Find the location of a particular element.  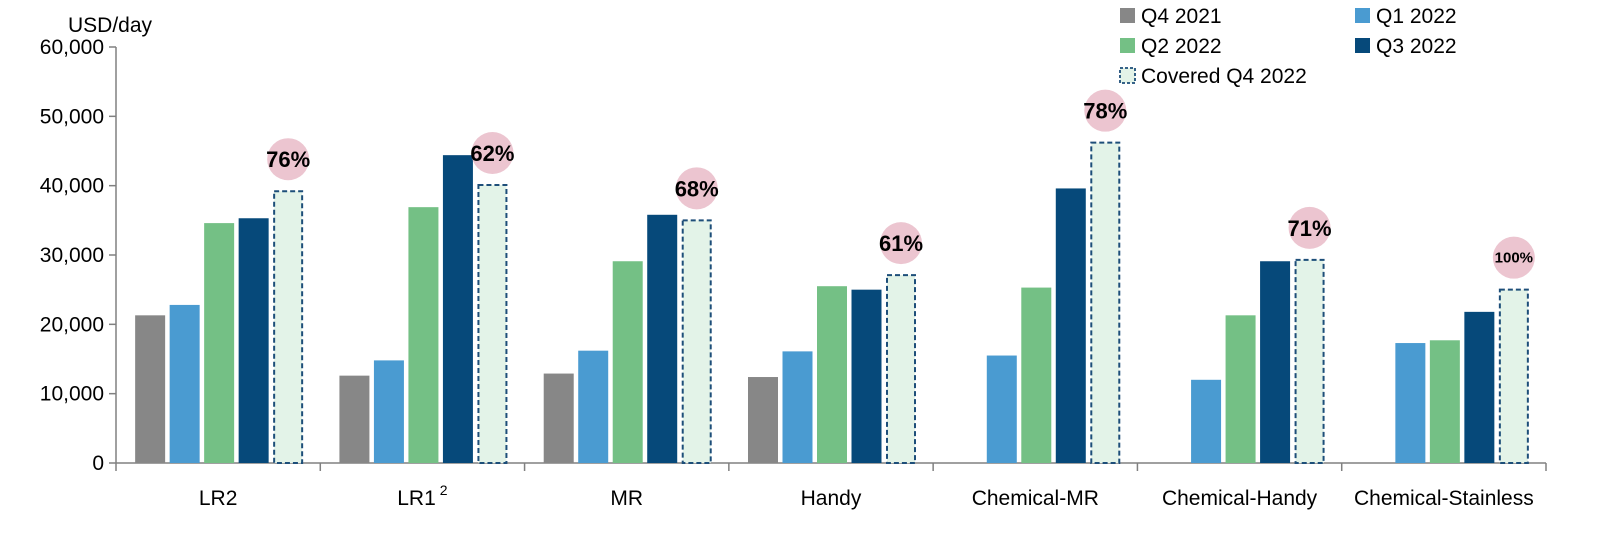

coverage-label: 61% is located at coordinates (901, 243).